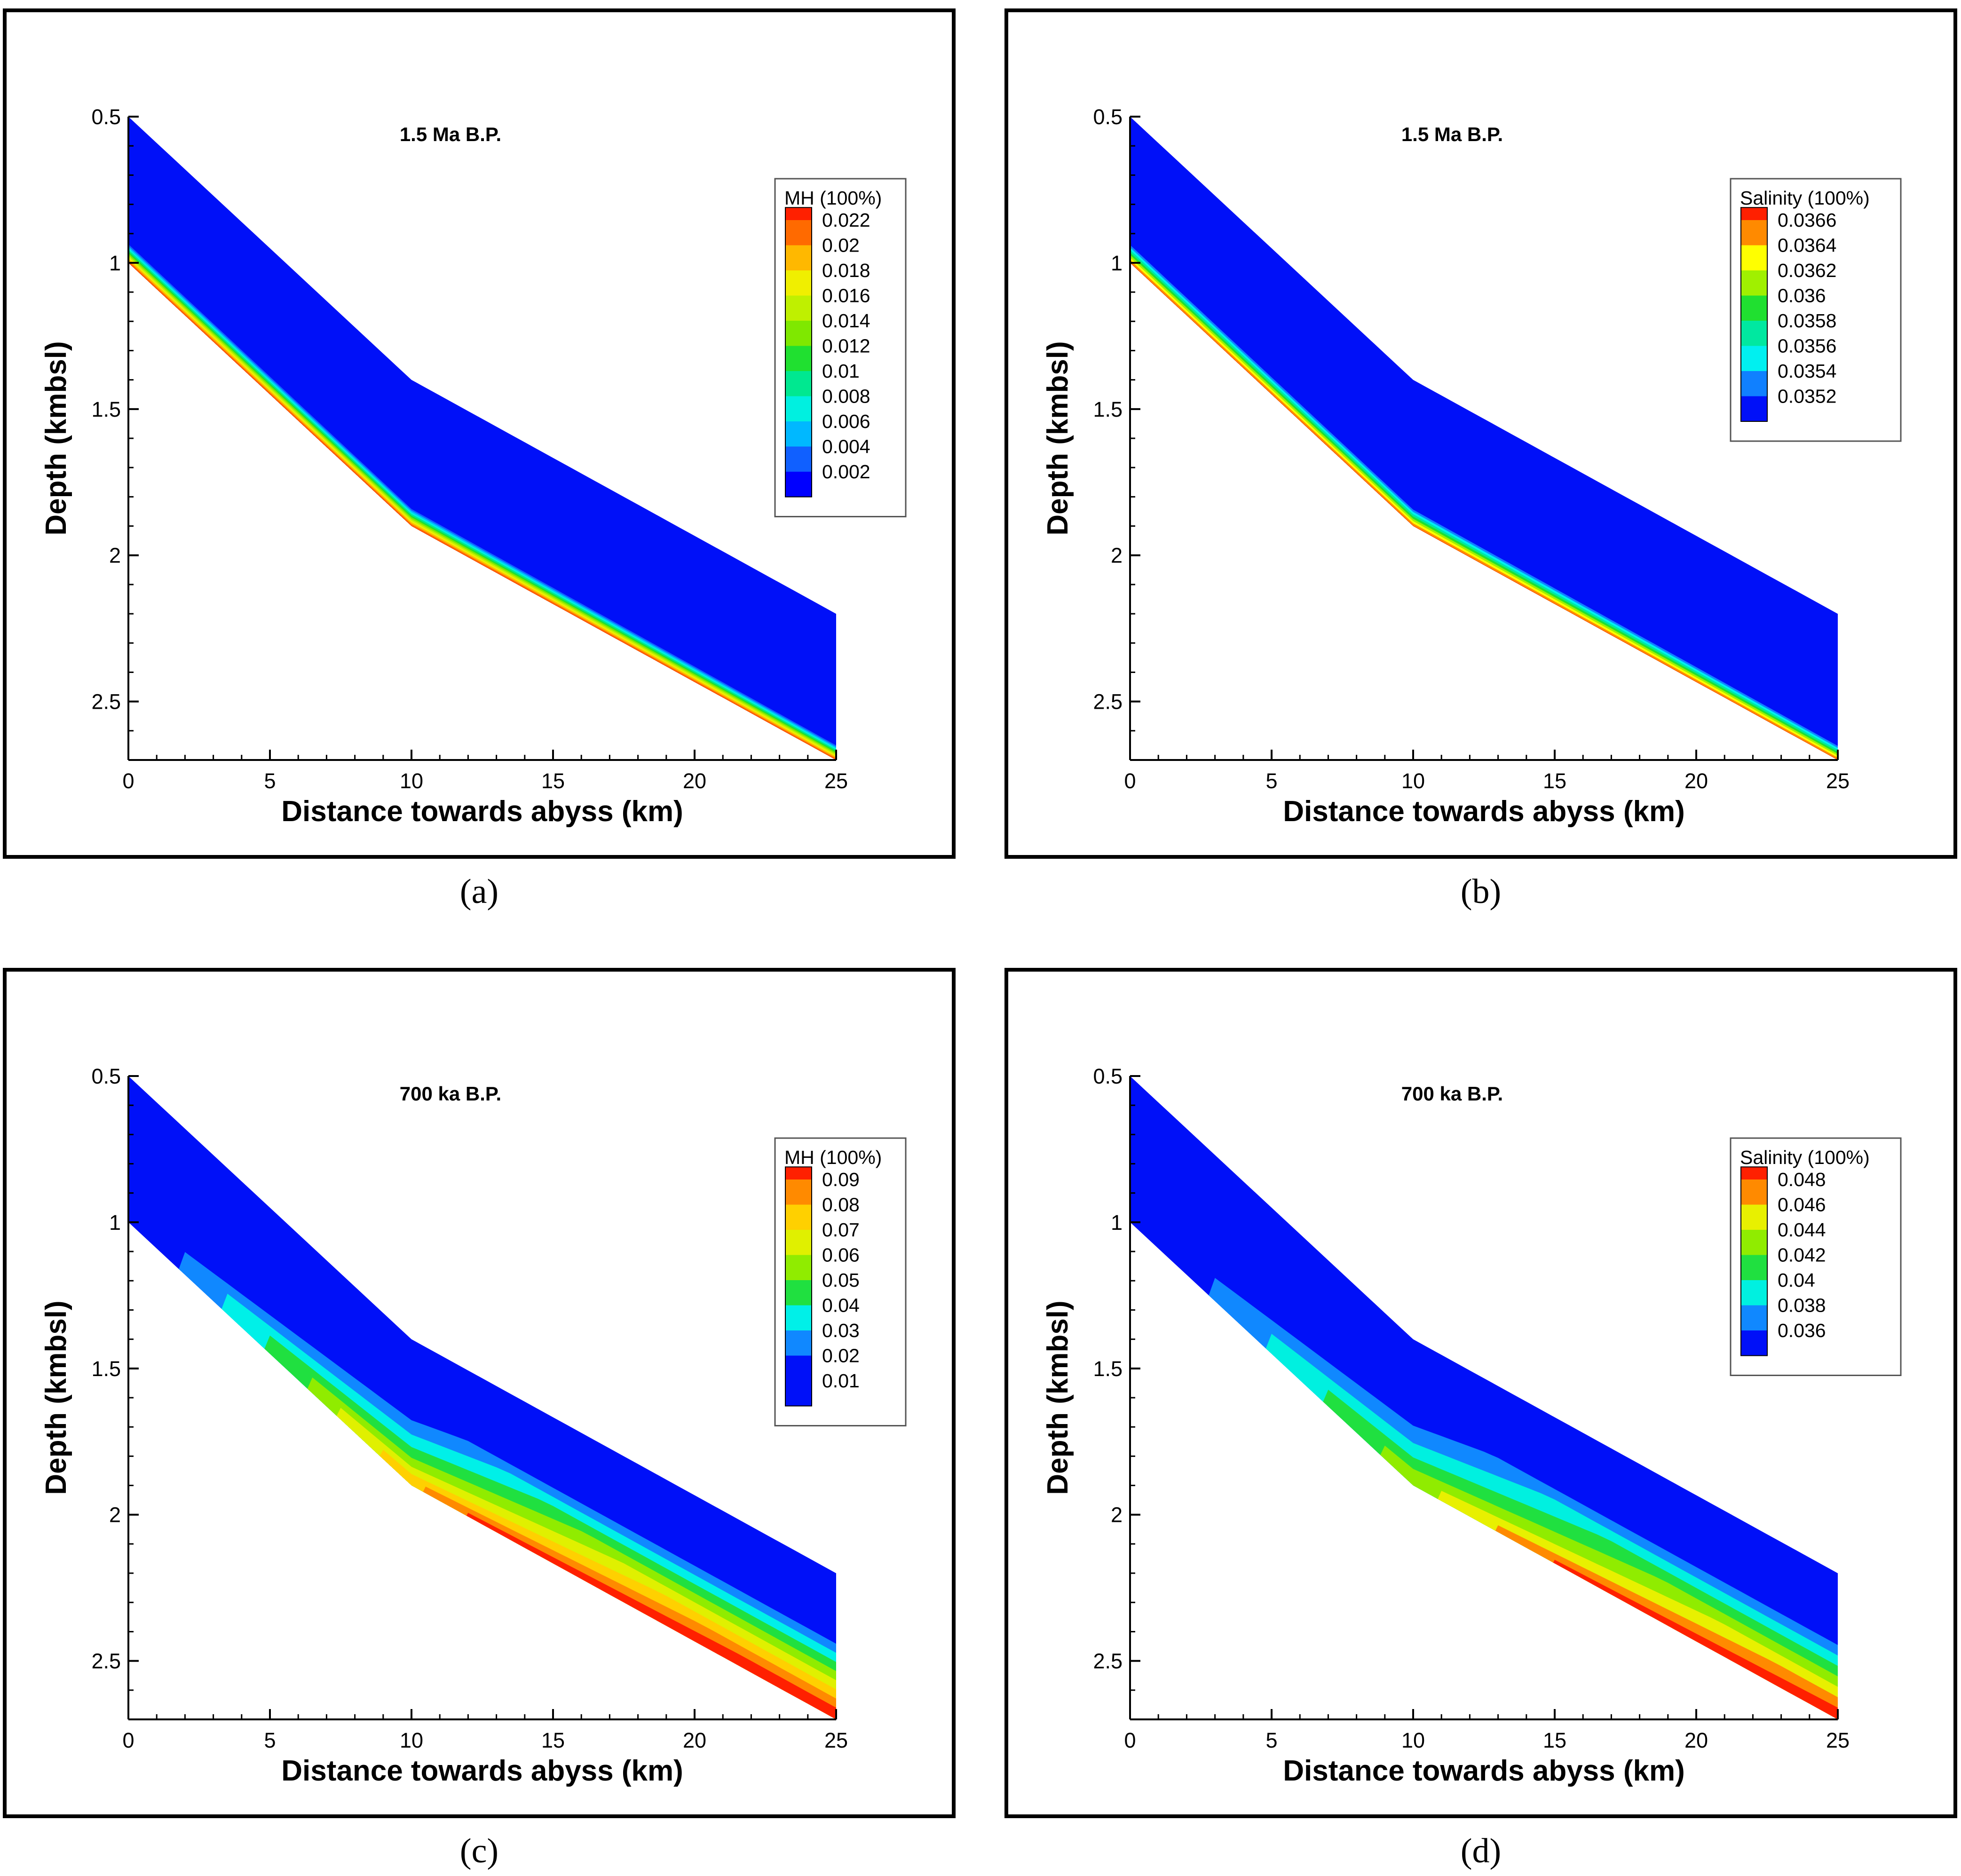  Describe the element at coordinates (846, 447) in the screenshot. I see `legend-label: 0.004` at that location.